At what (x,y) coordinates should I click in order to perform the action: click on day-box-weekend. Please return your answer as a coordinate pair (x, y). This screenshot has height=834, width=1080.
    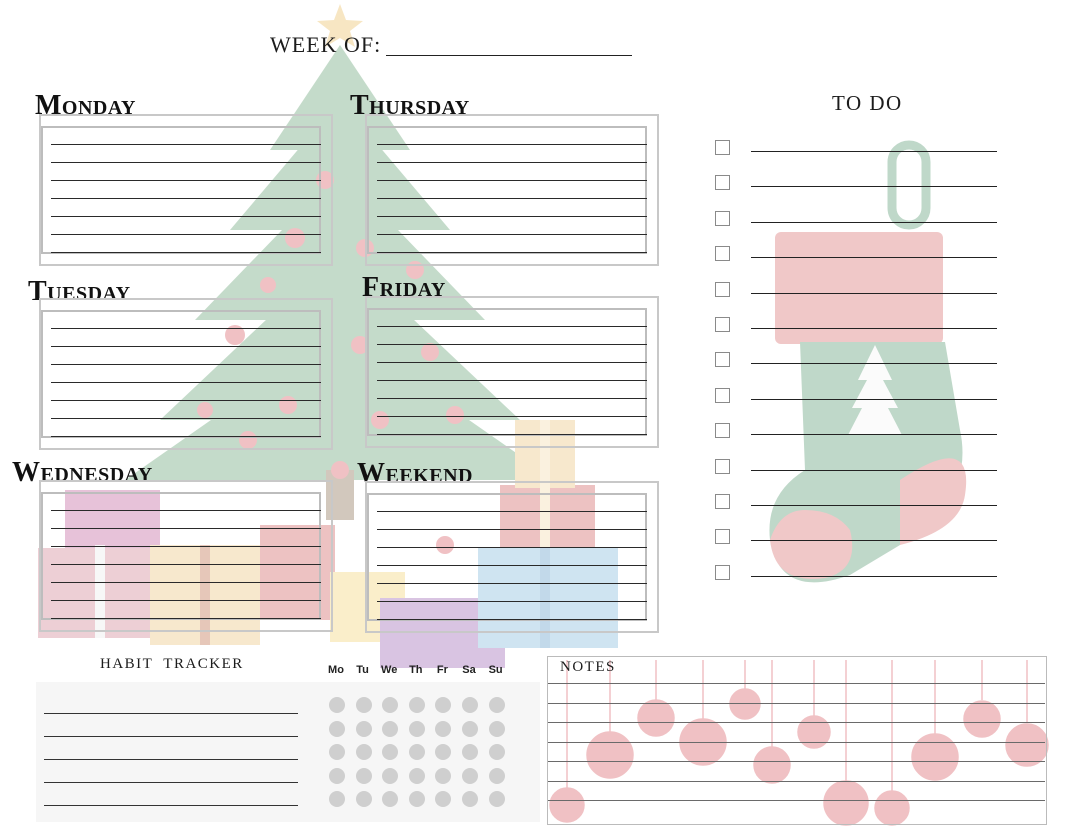
    Looking at the image, I should click on (512, 557).